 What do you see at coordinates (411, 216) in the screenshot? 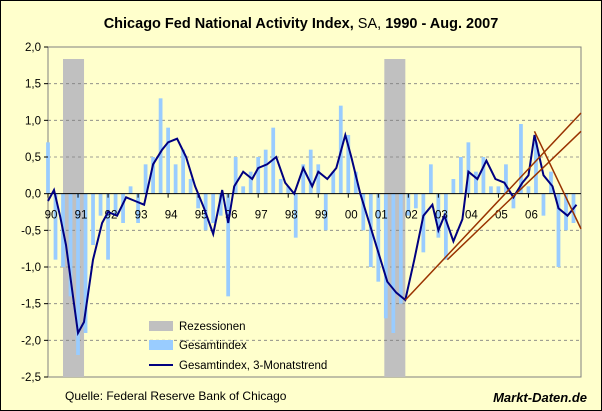
I see `x-tick-label: 02` at bounding box center [411, 216].